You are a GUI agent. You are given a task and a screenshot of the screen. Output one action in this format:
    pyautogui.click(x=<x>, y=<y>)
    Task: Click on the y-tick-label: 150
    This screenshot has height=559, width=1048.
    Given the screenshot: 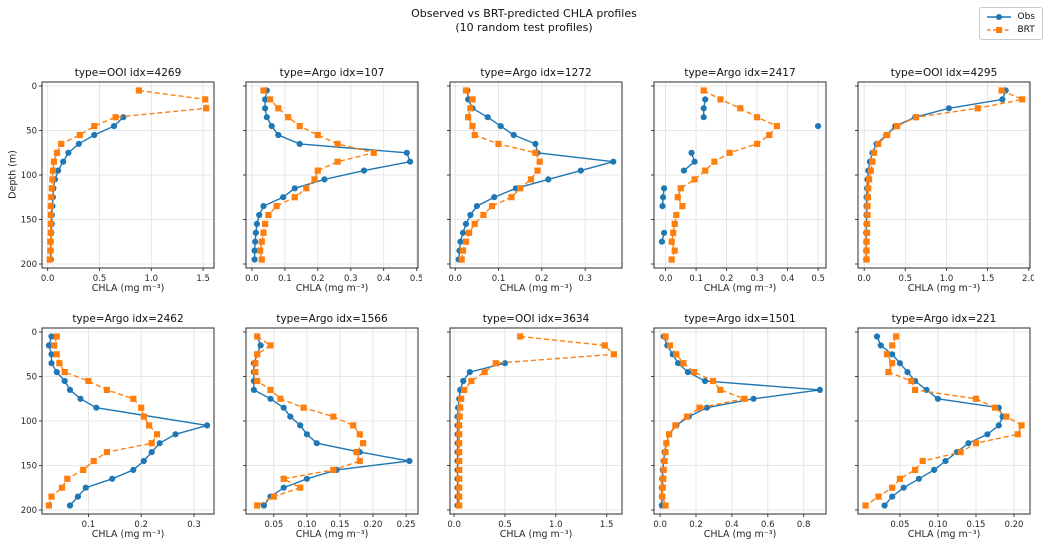 What is the action you would take?
    pyautogui.click(x=29, y=221)
    